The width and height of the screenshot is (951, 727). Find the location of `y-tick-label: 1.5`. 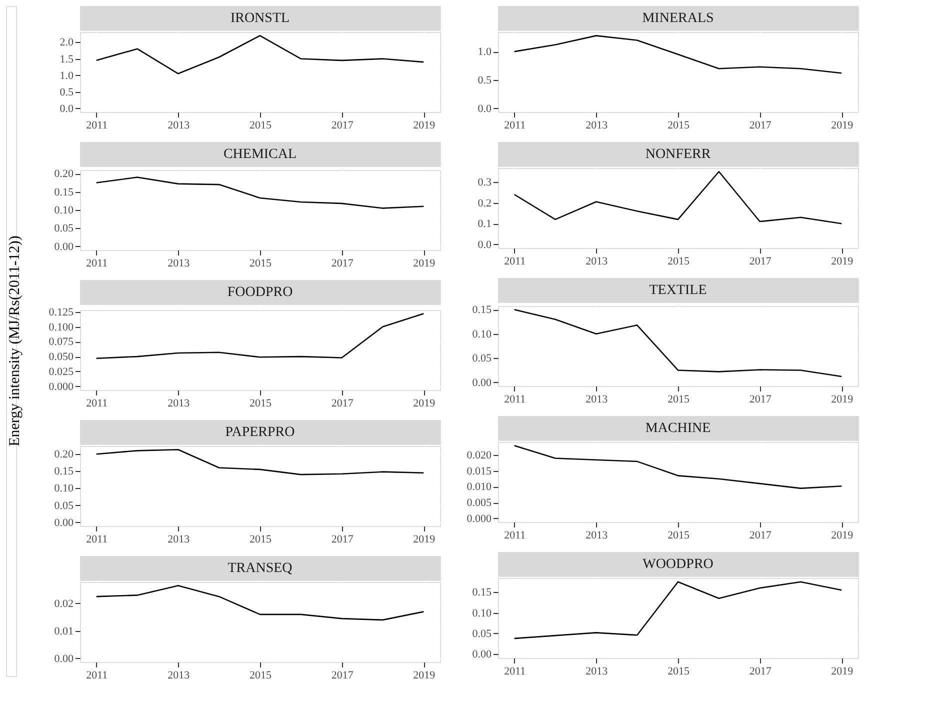

y-tick-label: 1.5 is located at coordinates (67, 59).